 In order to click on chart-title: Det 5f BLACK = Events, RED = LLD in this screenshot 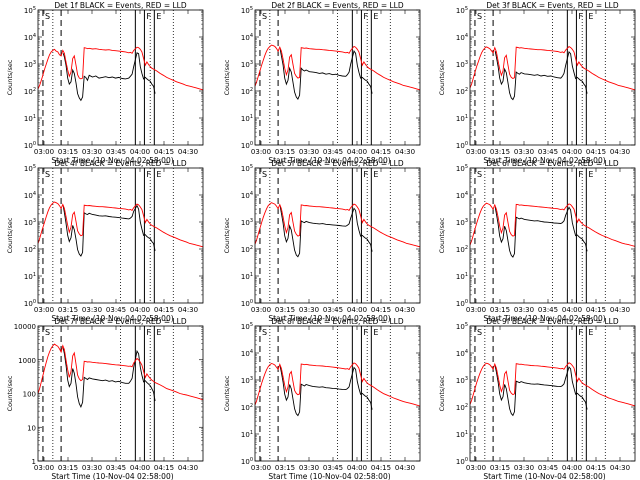, I will do `click(337, 163)`.